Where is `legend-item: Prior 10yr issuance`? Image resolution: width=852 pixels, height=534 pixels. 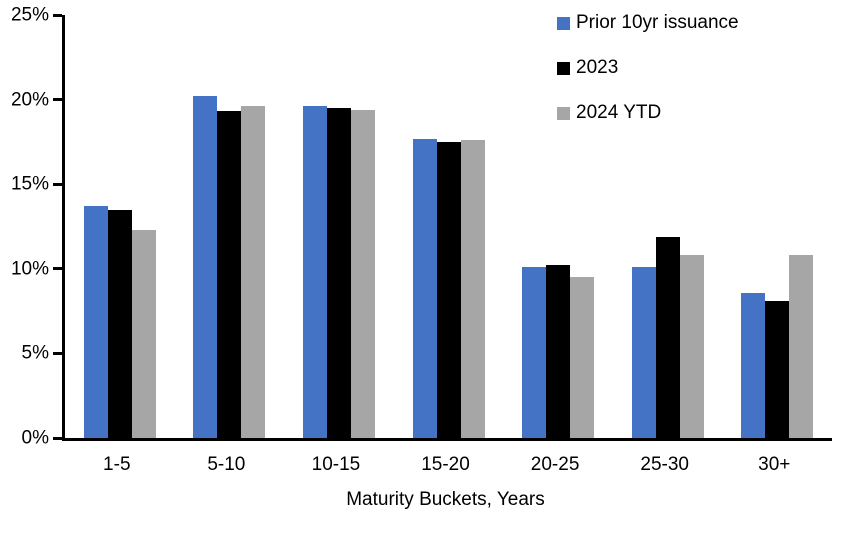
legend-item: Prior 10yr issuance is located at coordinates (648, 23).